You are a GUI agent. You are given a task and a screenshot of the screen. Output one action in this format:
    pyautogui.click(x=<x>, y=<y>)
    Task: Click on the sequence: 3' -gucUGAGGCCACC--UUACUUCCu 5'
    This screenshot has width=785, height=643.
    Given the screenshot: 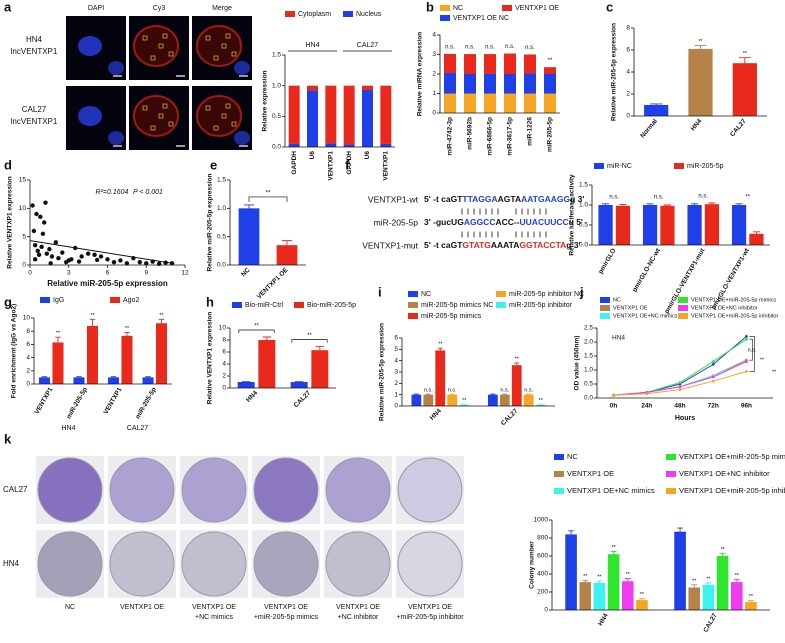 What is the action you would take?
    pyautogui.click(x=503, y=222)
    